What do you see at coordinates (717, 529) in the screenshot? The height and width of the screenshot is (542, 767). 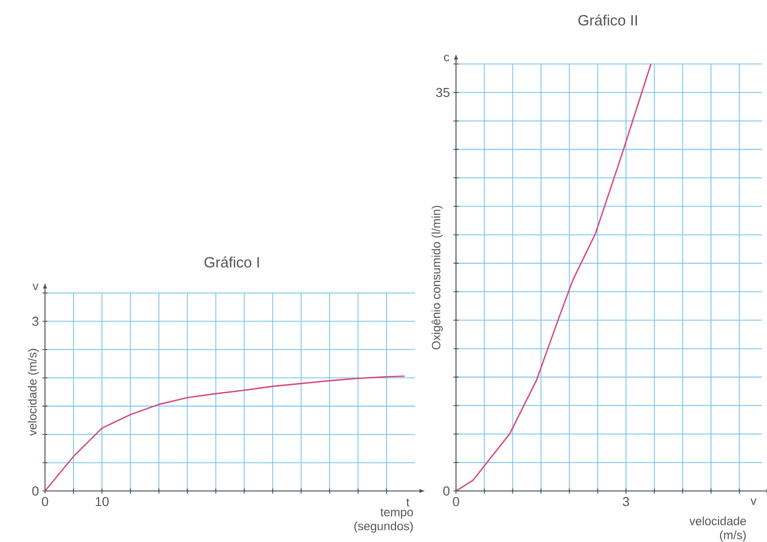 I see `x-axis-title: velocidade (m/s)` at bounding box center [717, 529].